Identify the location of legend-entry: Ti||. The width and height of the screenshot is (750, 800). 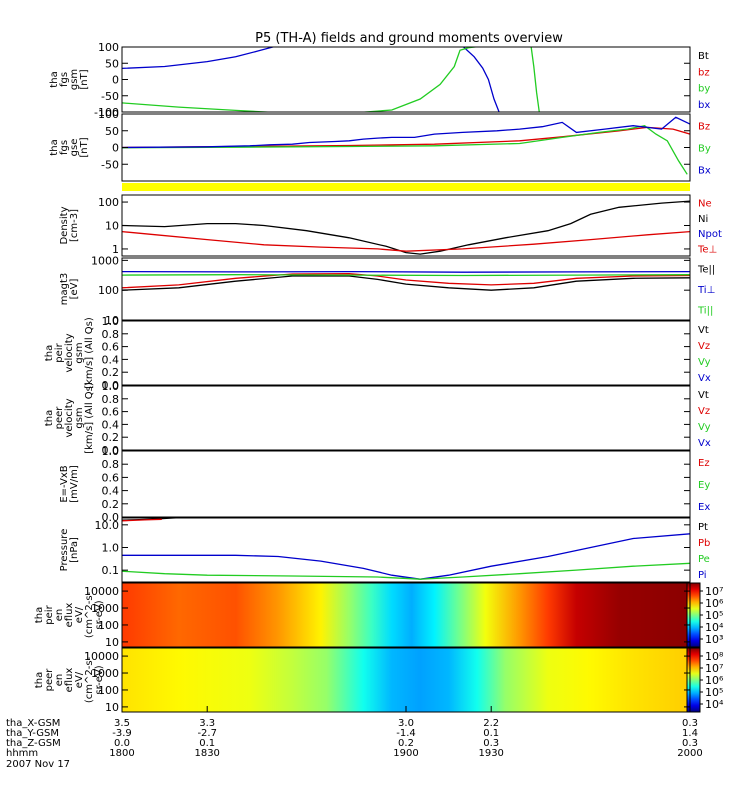
(705, 311).